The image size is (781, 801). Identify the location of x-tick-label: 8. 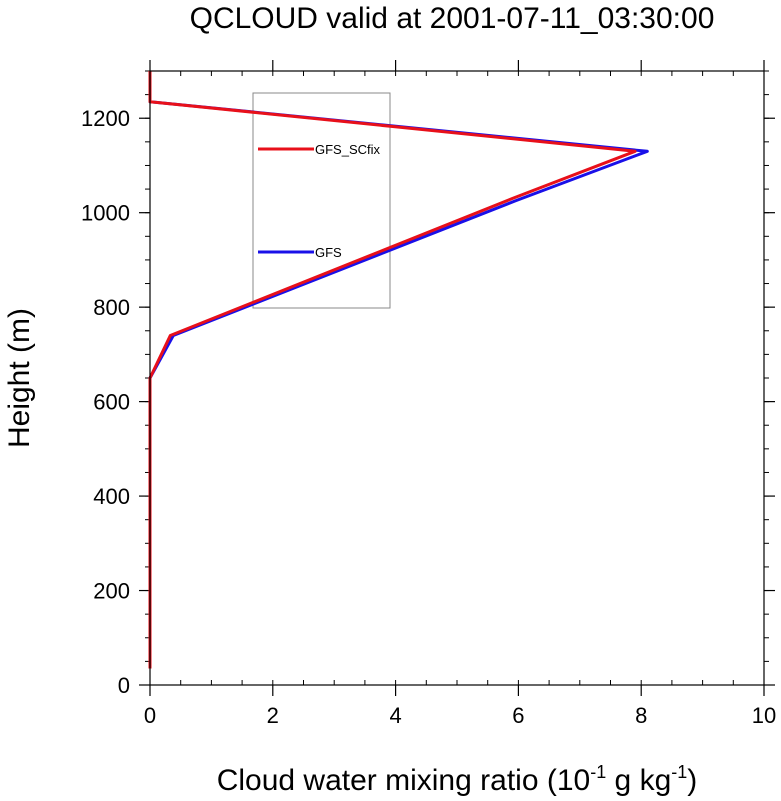
(641, 715).